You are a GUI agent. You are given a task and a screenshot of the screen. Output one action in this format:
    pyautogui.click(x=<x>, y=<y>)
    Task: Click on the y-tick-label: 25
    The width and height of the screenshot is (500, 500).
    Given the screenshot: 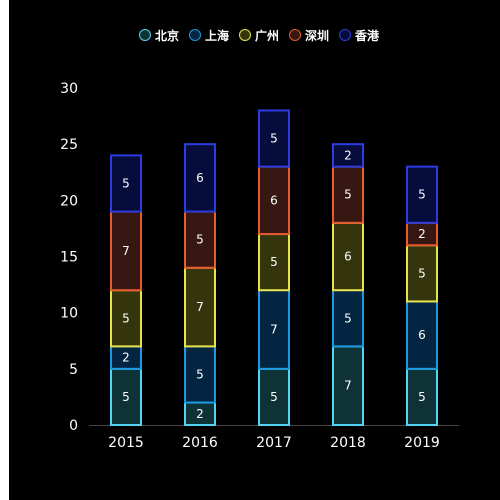 What is the action you would take?
    pyautogui.click(x=69, y=145)
    